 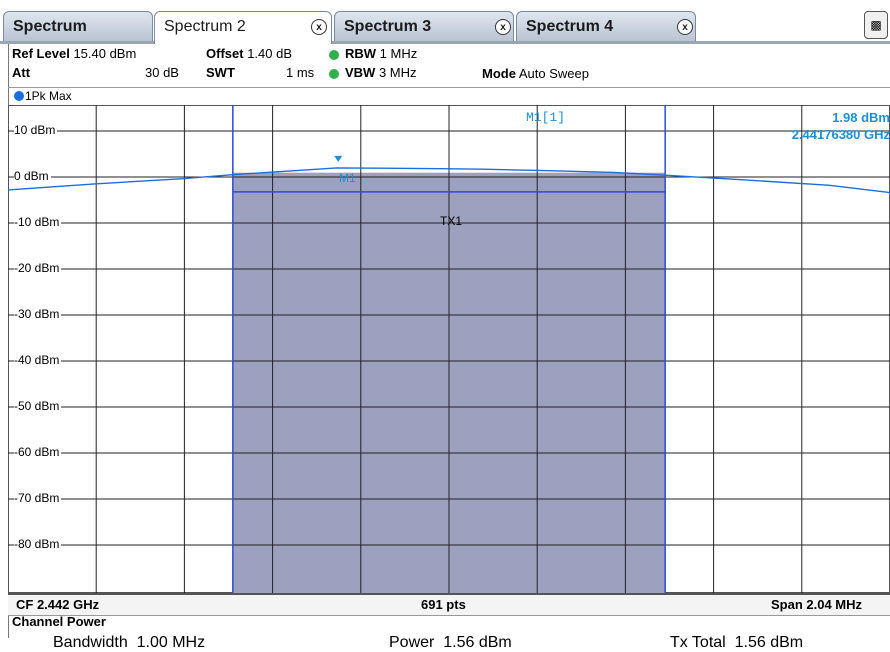 I want to click on mode: Mode Auto Sweep, so click(x=535, y=73).